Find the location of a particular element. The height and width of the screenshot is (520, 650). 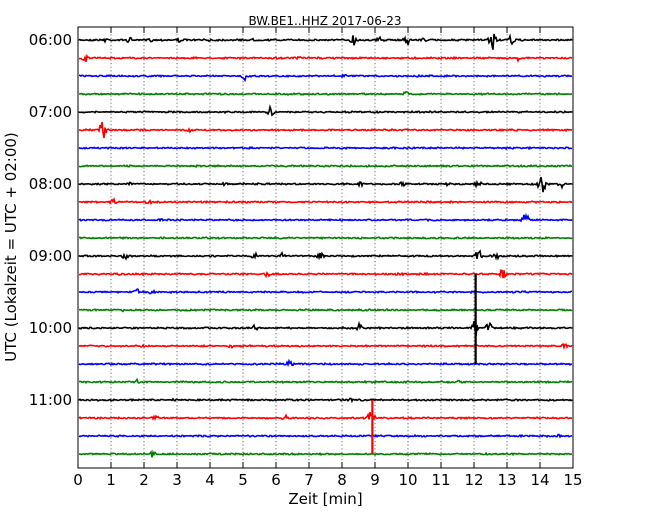

x-tick-label: 8 is located at coordinates (342, 480).